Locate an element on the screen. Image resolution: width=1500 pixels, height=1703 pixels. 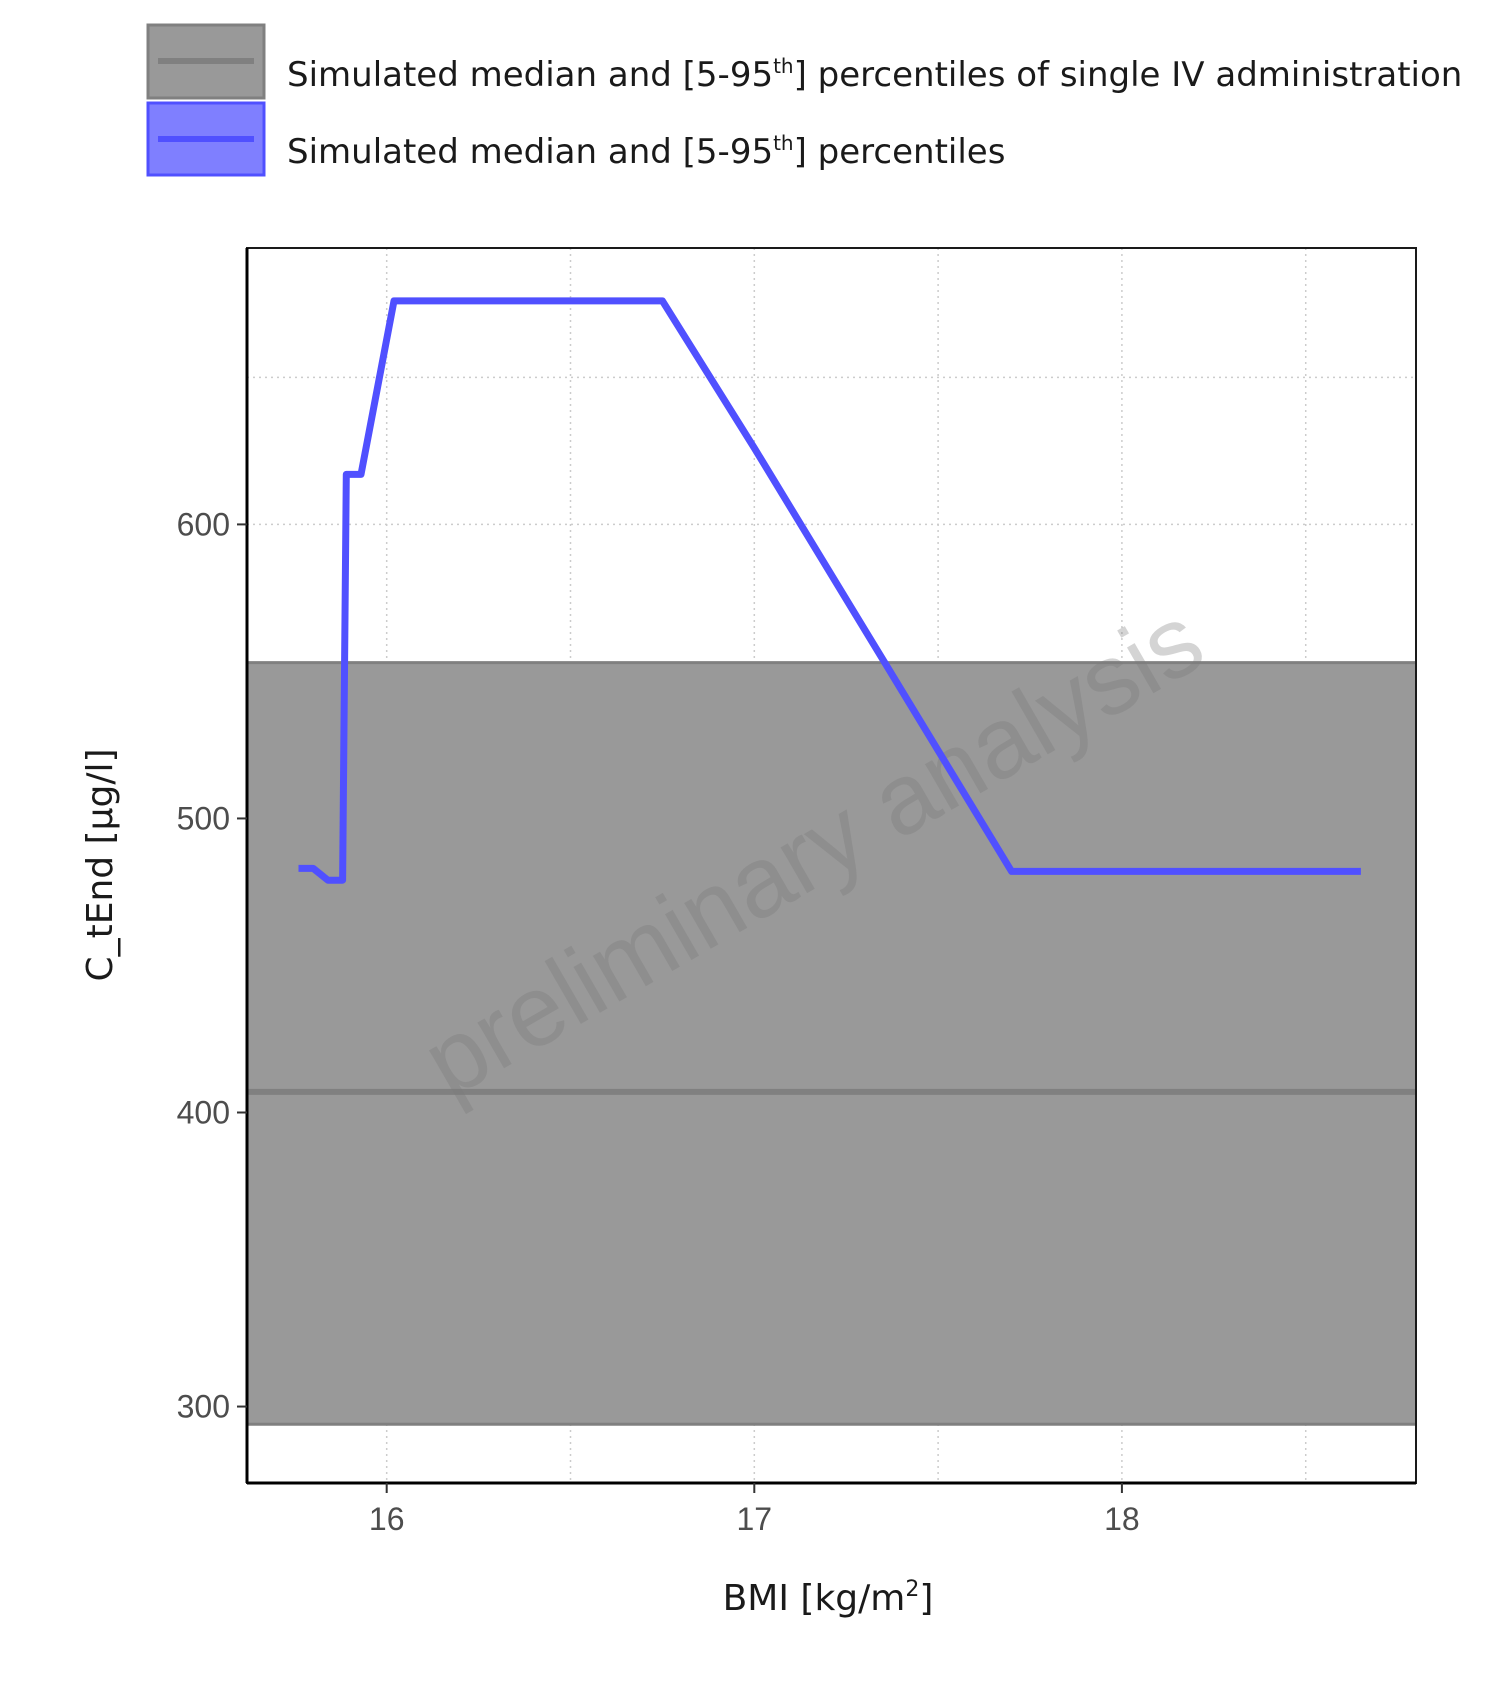
x-axis-title-main: BMI [kg/m is located at coordinates (814, 1598).